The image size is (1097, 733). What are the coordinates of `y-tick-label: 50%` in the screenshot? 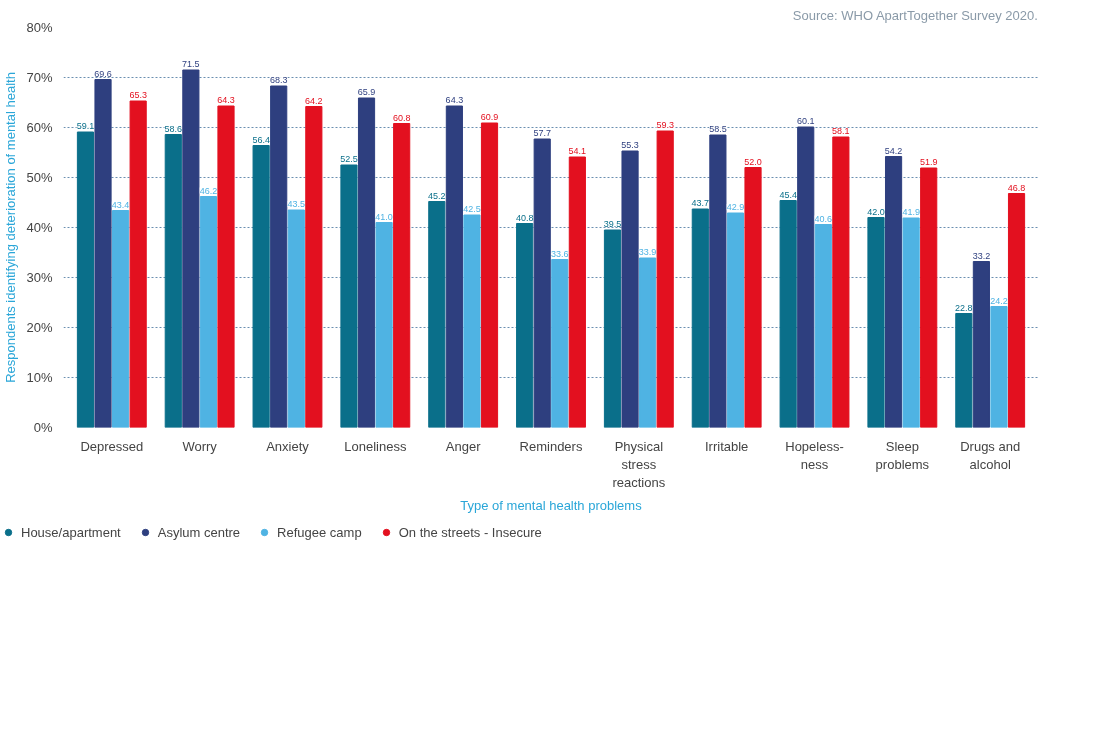 It's located at (39, 177).